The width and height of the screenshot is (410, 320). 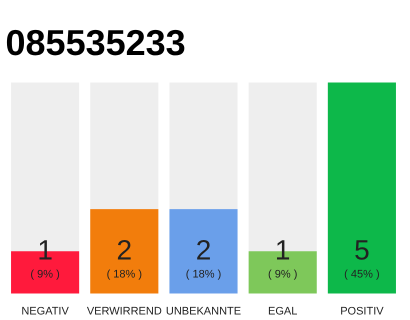 I want to click on annotation: ( 45% ), so click(x=362, y=274).